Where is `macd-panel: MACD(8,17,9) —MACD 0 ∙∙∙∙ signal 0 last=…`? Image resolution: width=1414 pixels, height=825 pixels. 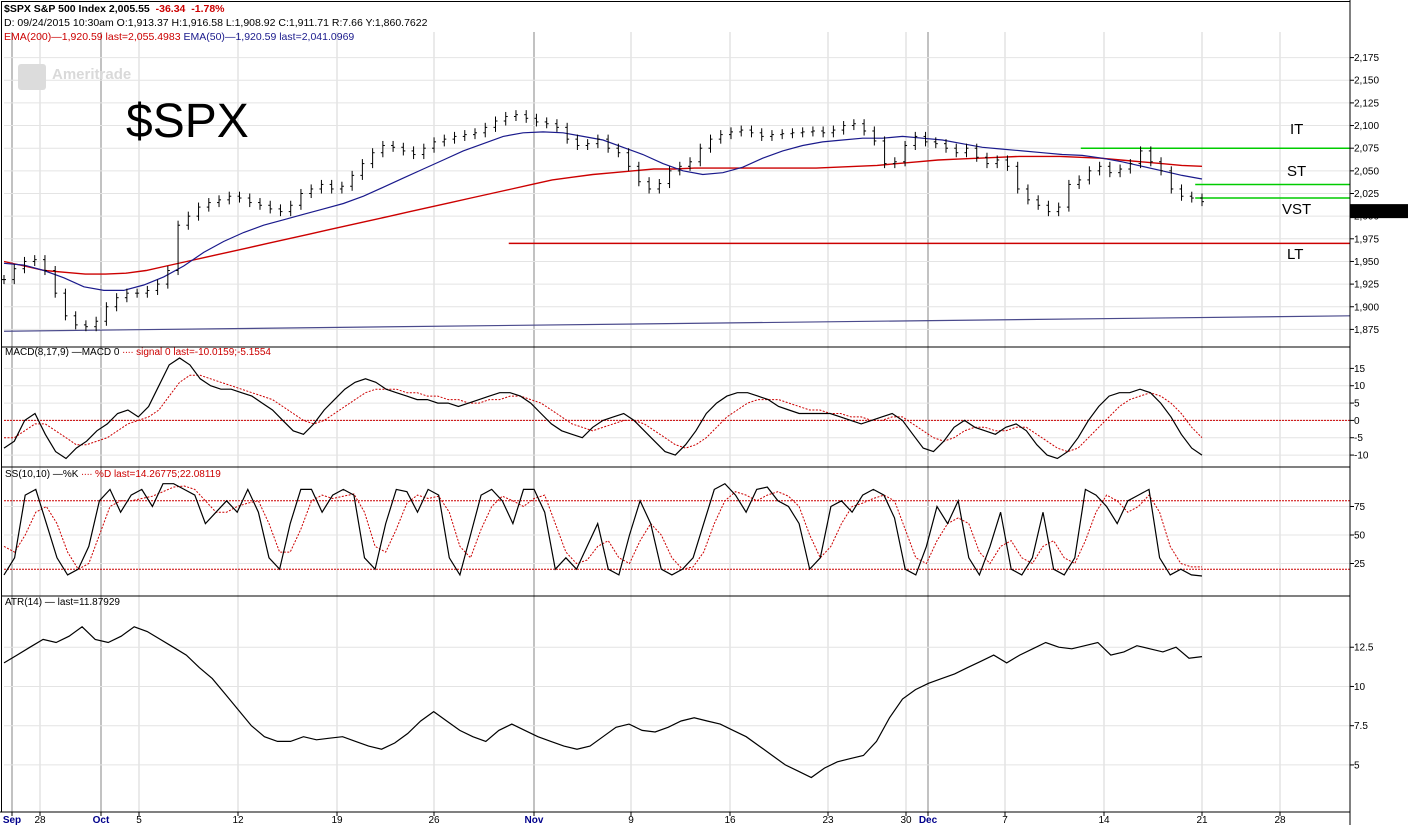 macd-panel: MACD(8,17,9) —MACD 0 ∙∙∙∙ signal 0 last=… is located at coordinates (676, 403).